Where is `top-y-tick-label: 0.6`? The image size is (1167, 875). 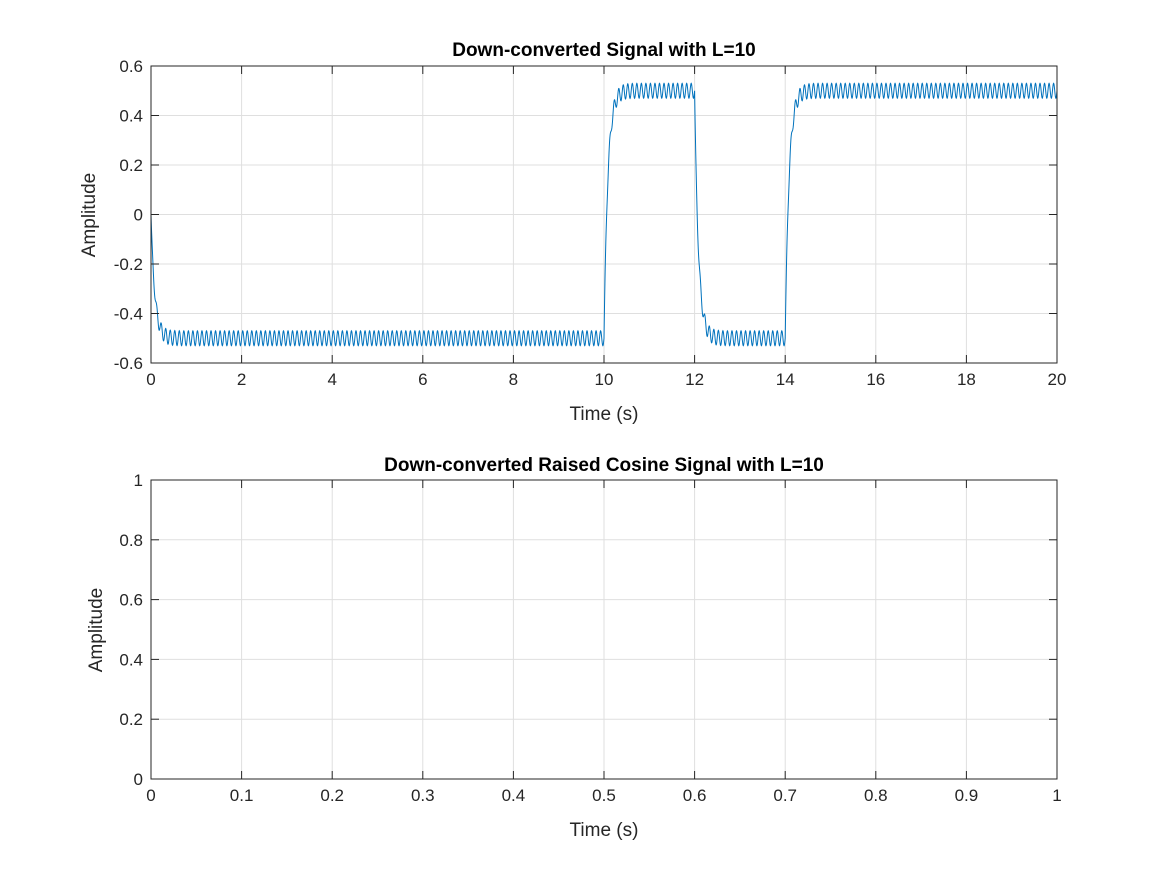 top-y-tick-label: 0.6 is located at coordinates (131, 66).